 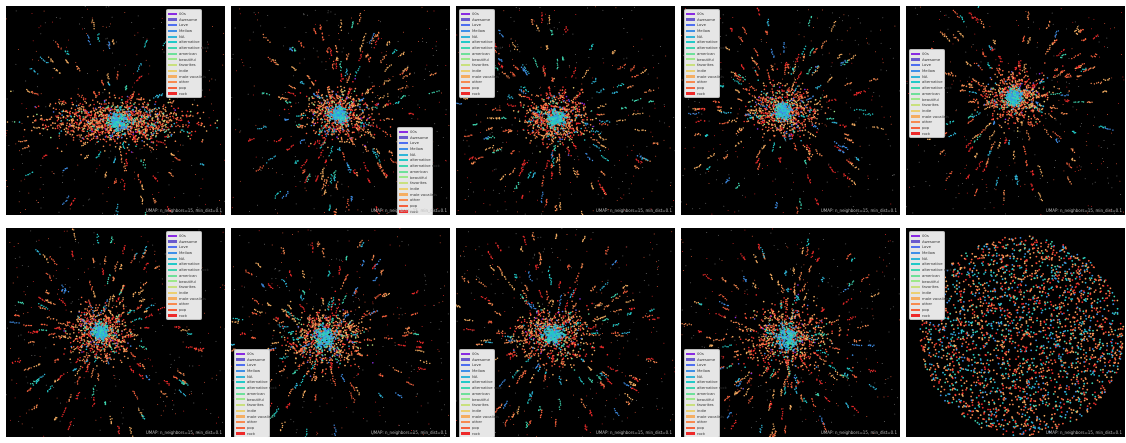 I want to click on legend-label: alternative, so click(x=189, y=42).